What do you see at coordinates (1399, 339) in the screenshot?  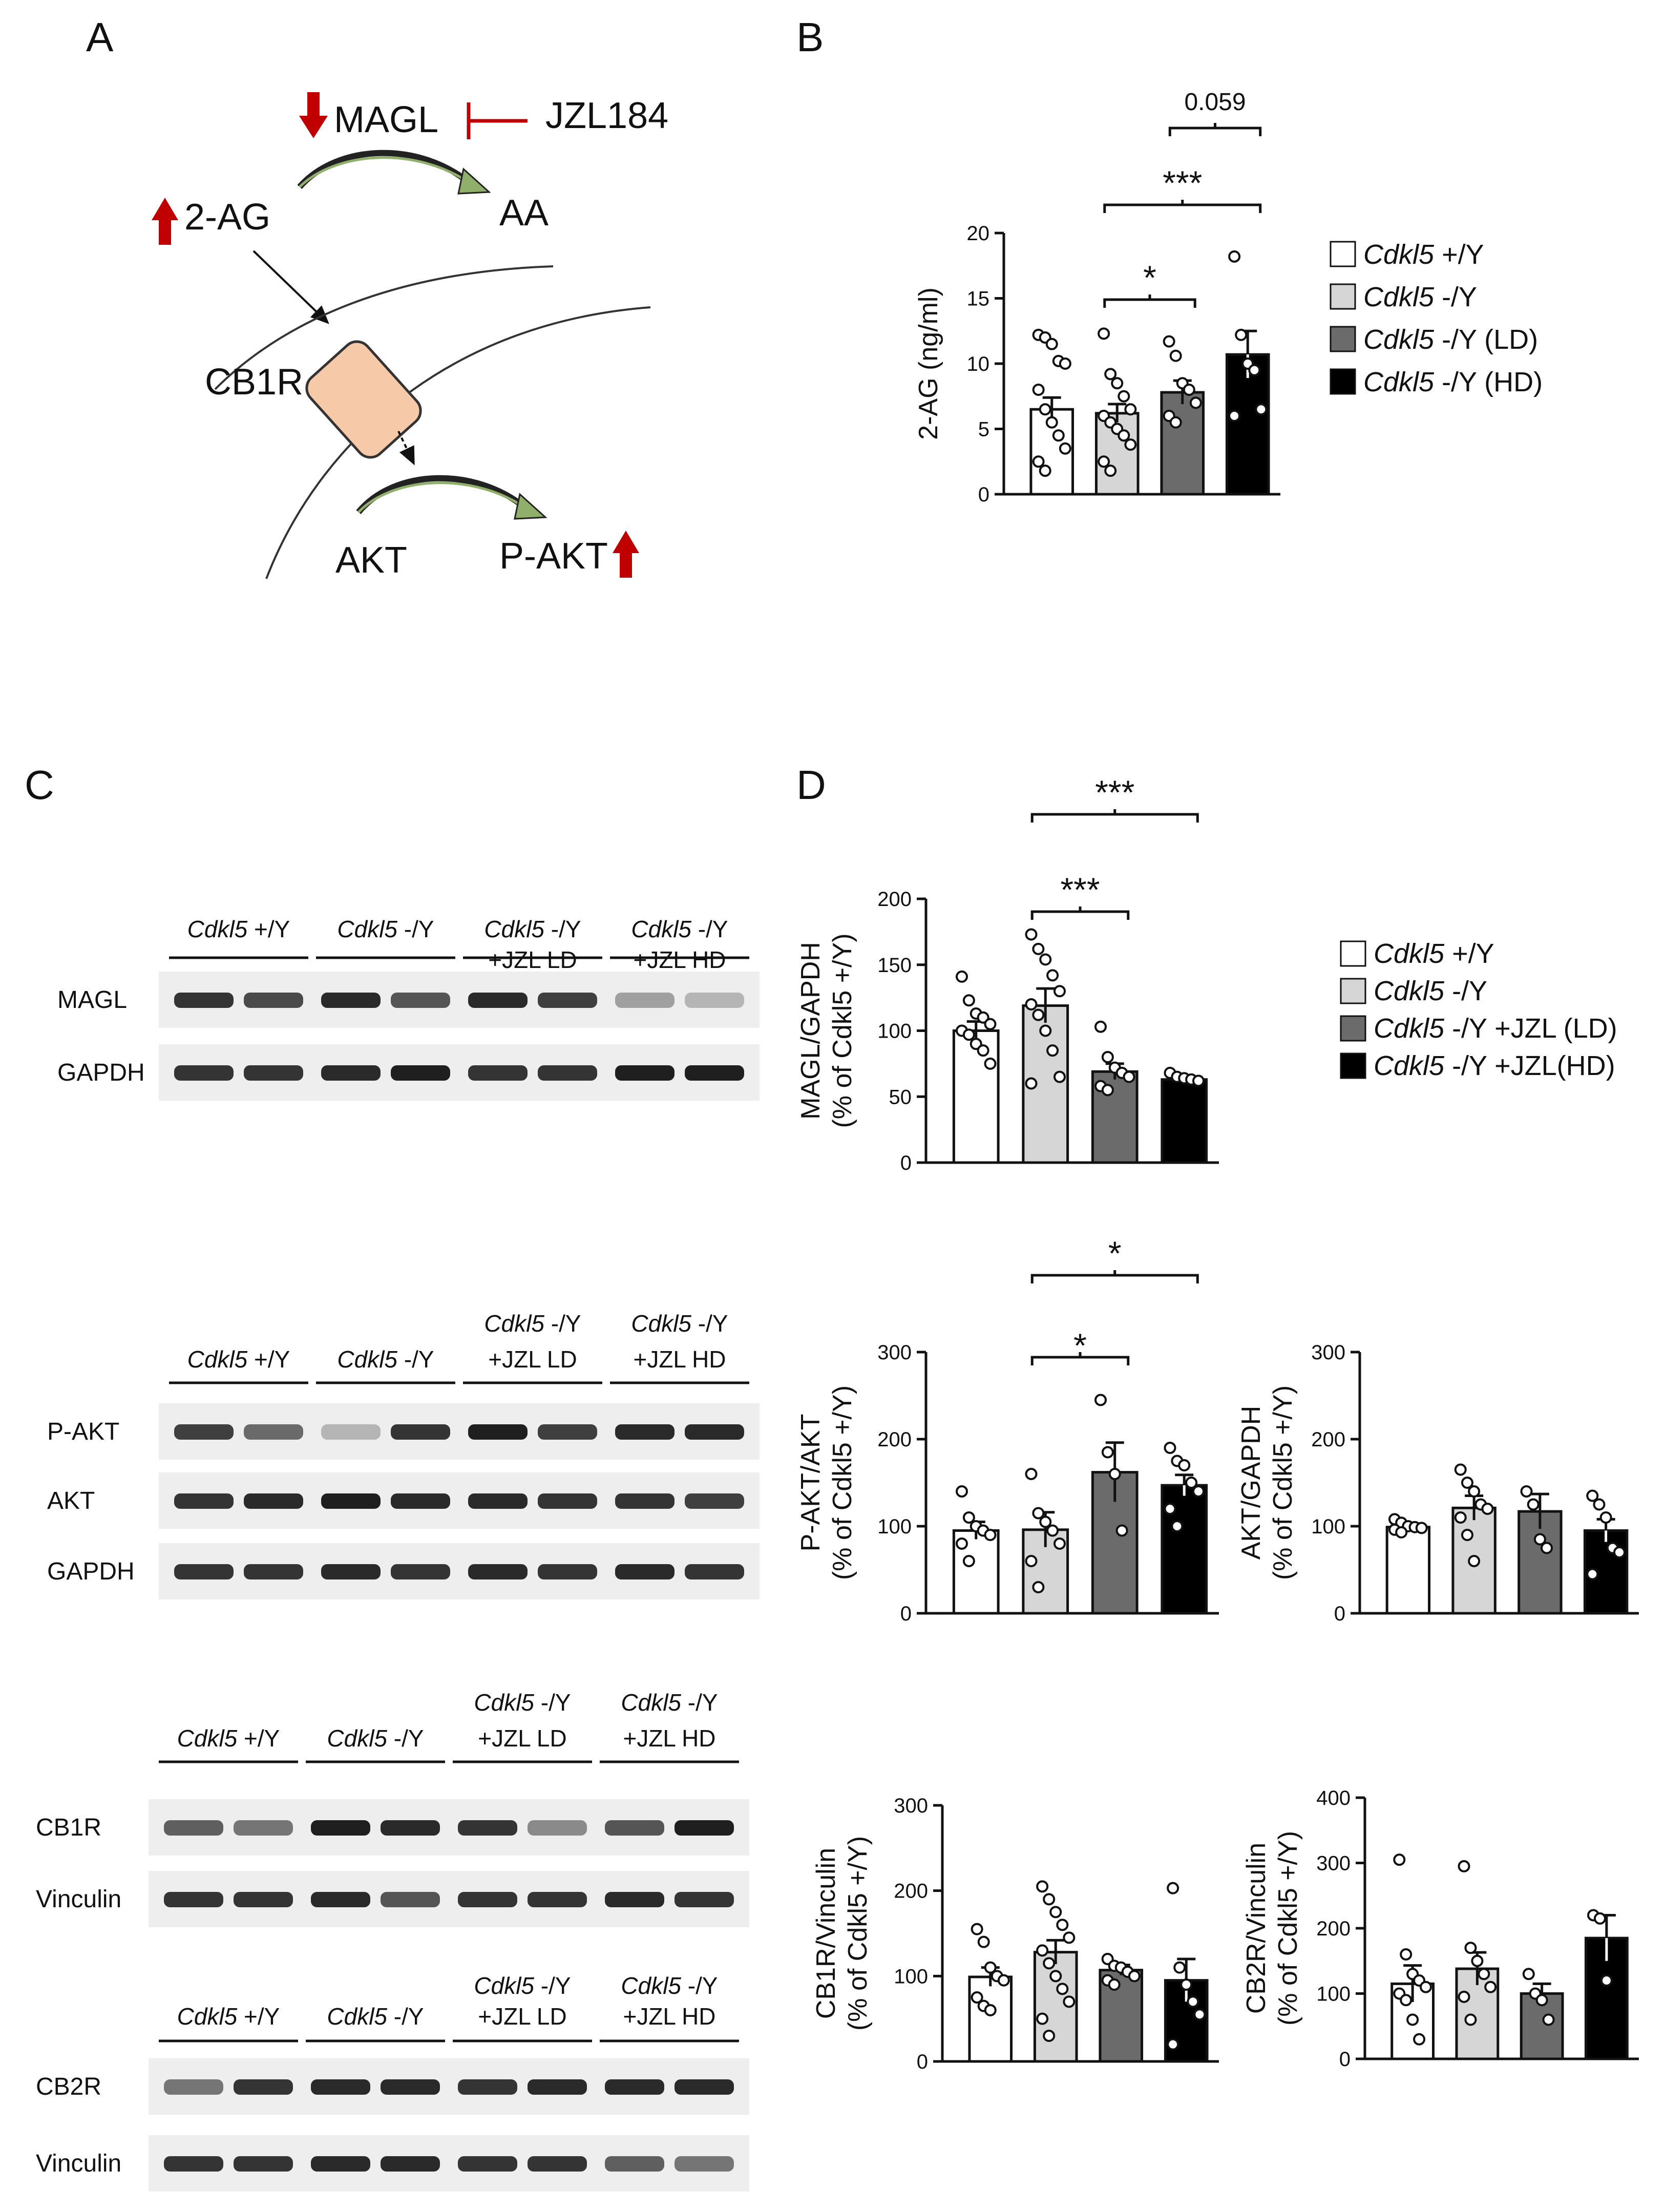 I see `legend-b-italic-2: Cdkl5` at bounding box center [1399, 339].